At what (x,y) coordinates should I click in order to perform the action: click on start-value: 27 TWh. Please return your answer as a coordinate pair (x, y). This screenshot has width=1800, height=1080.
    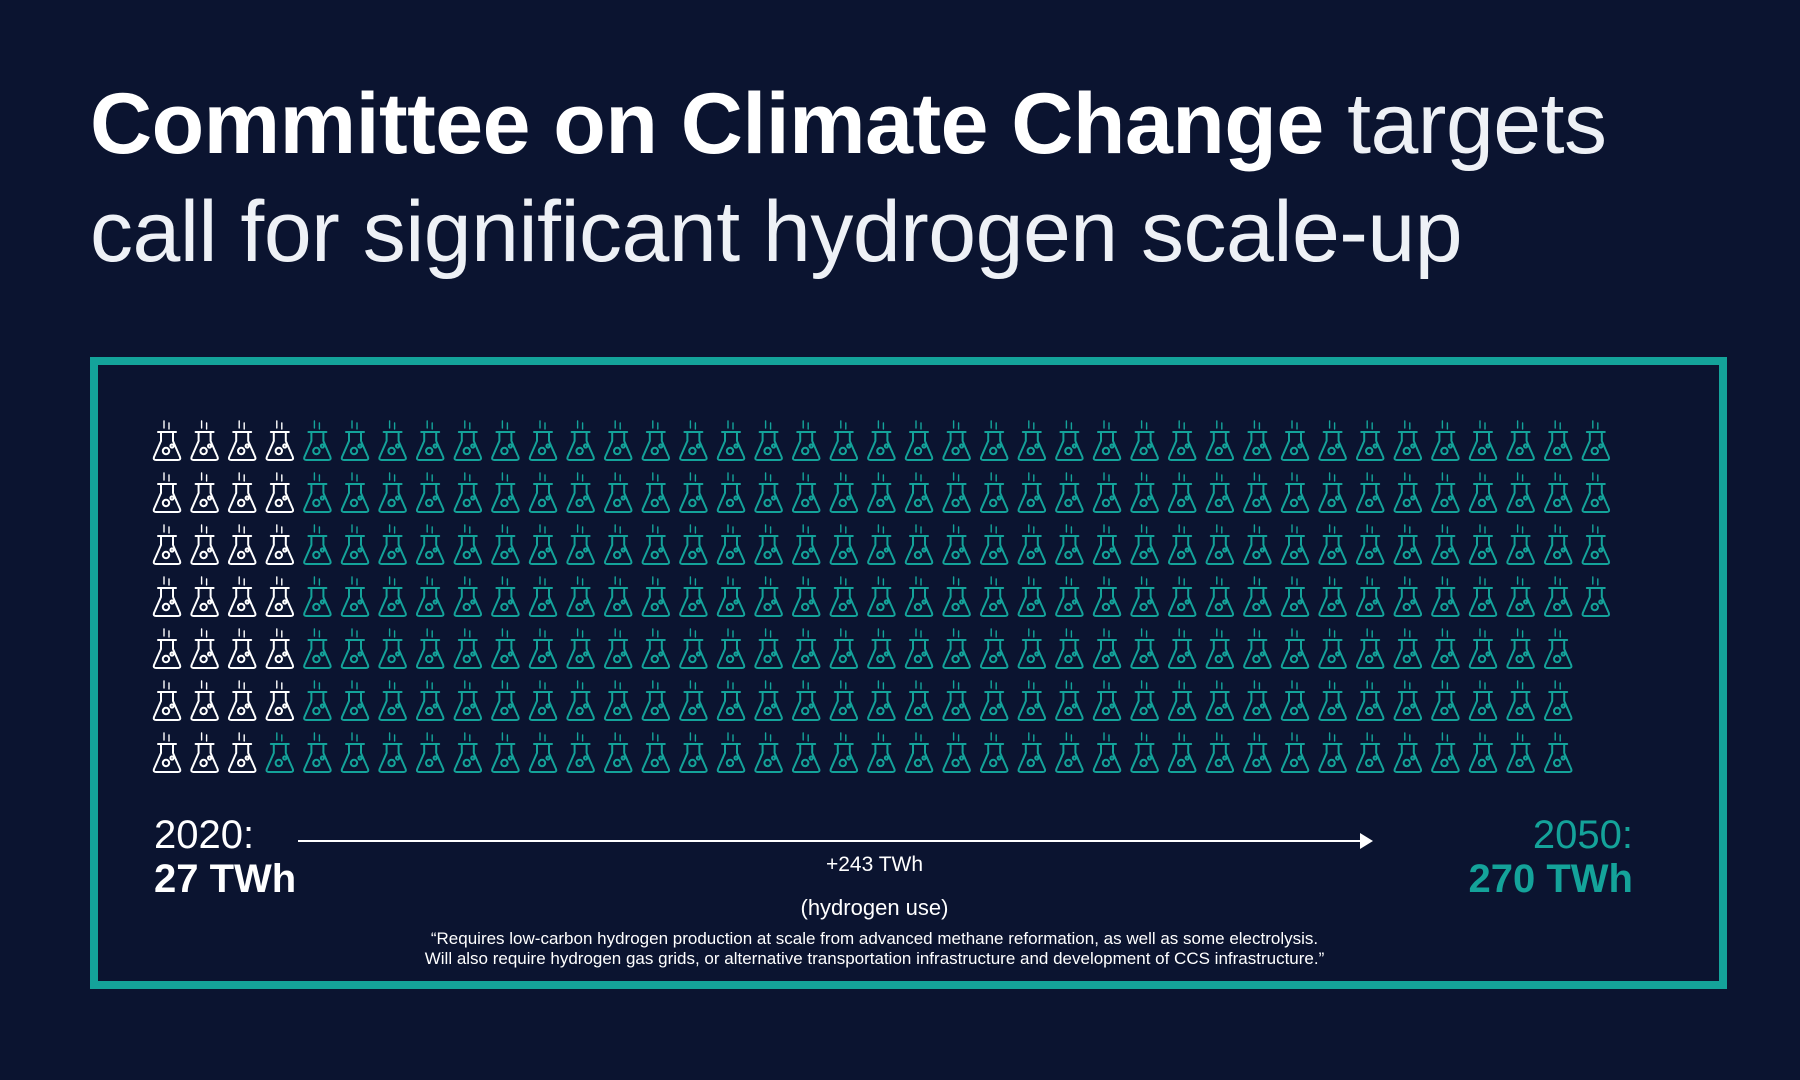
    Looking at the image, I should click on (225, 879).